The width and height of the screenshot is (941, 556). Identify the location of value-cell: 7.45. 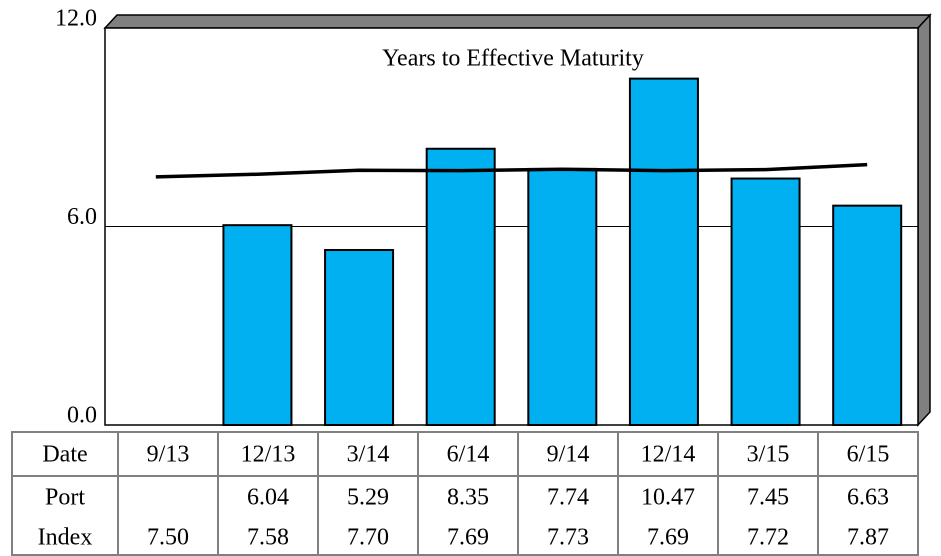
(768, 498).